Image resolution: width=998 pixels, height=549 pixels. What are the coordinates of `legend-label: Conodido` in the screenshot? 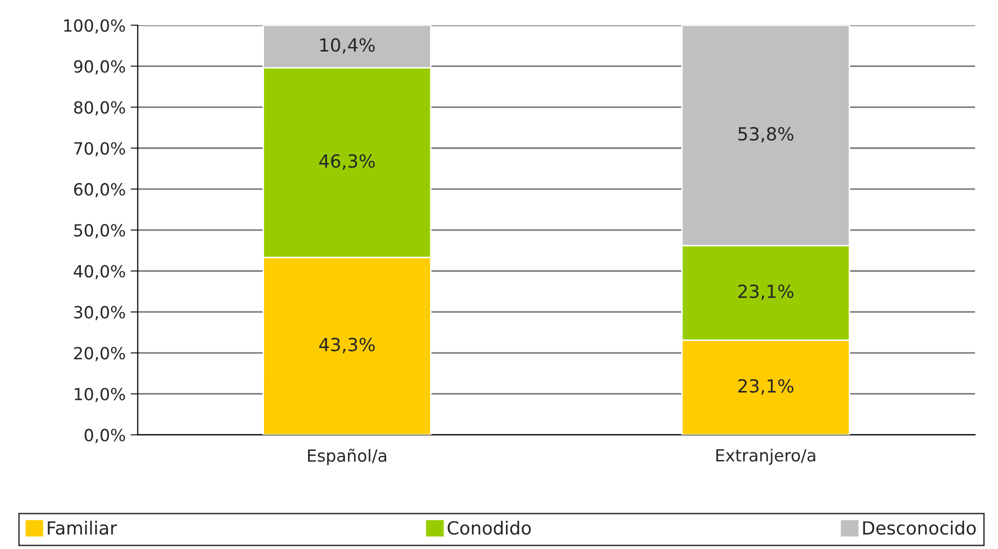 It's located at (489, 527).